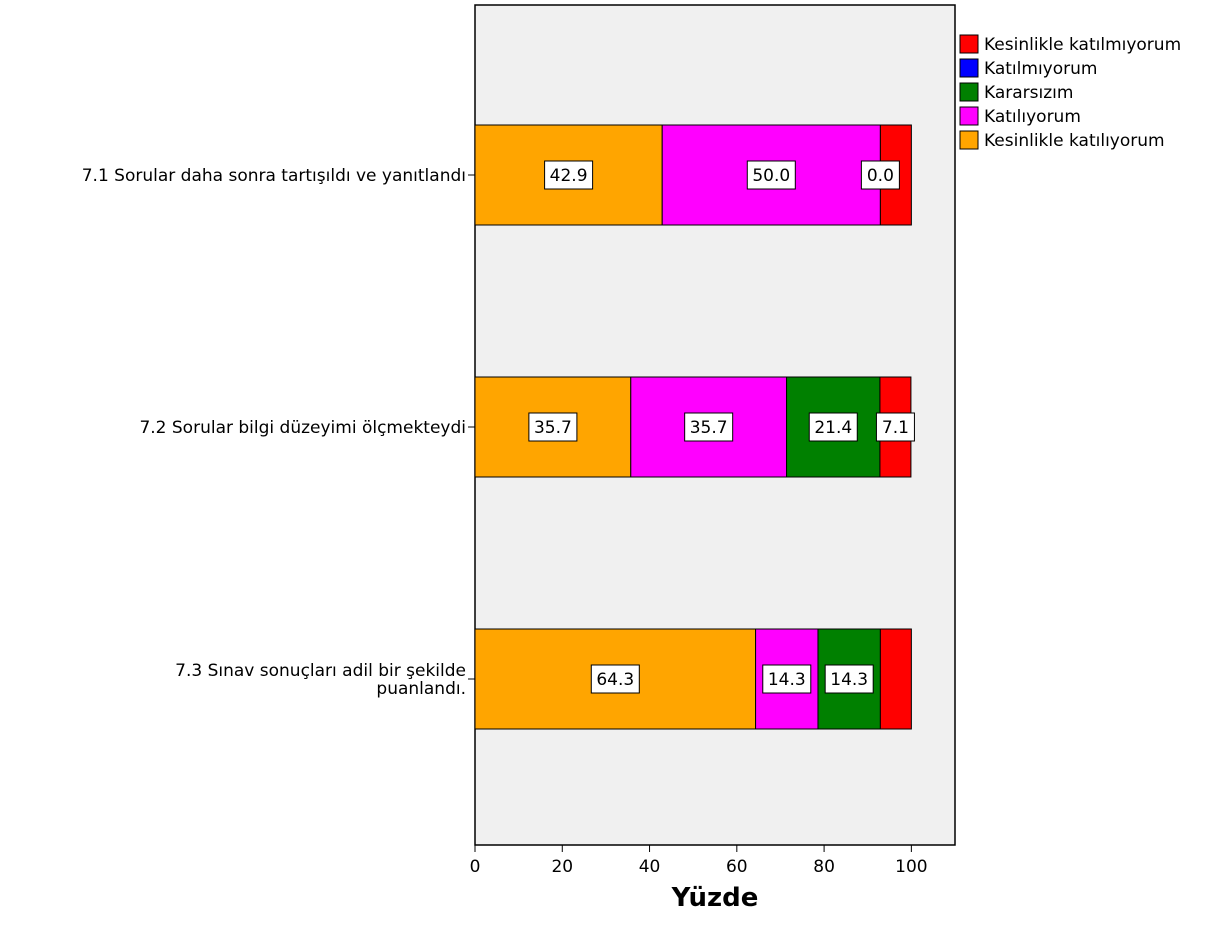  I want to click on legend-item: Katılıyorum, so click(1020, 116).